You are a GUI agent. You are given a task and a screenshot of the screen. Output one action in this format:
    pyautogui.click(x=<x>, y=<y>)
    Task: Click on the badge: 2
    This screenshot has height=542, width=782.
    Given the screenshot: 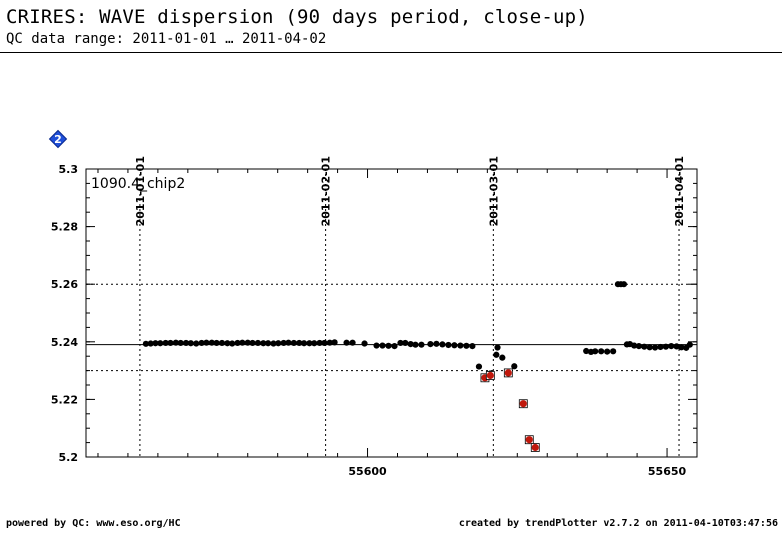 What is the action you would take?
    pyautogui.click(x=58, y=139)
    